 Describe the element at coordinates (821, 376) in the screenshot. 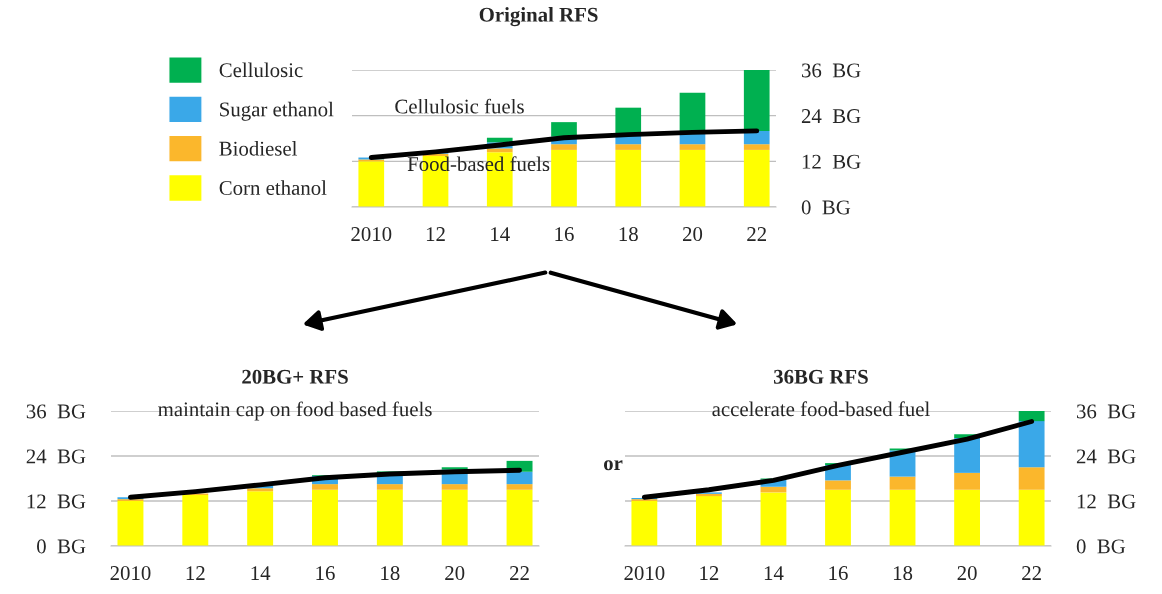

I see `chart-title: 36BG RFS` at that location.